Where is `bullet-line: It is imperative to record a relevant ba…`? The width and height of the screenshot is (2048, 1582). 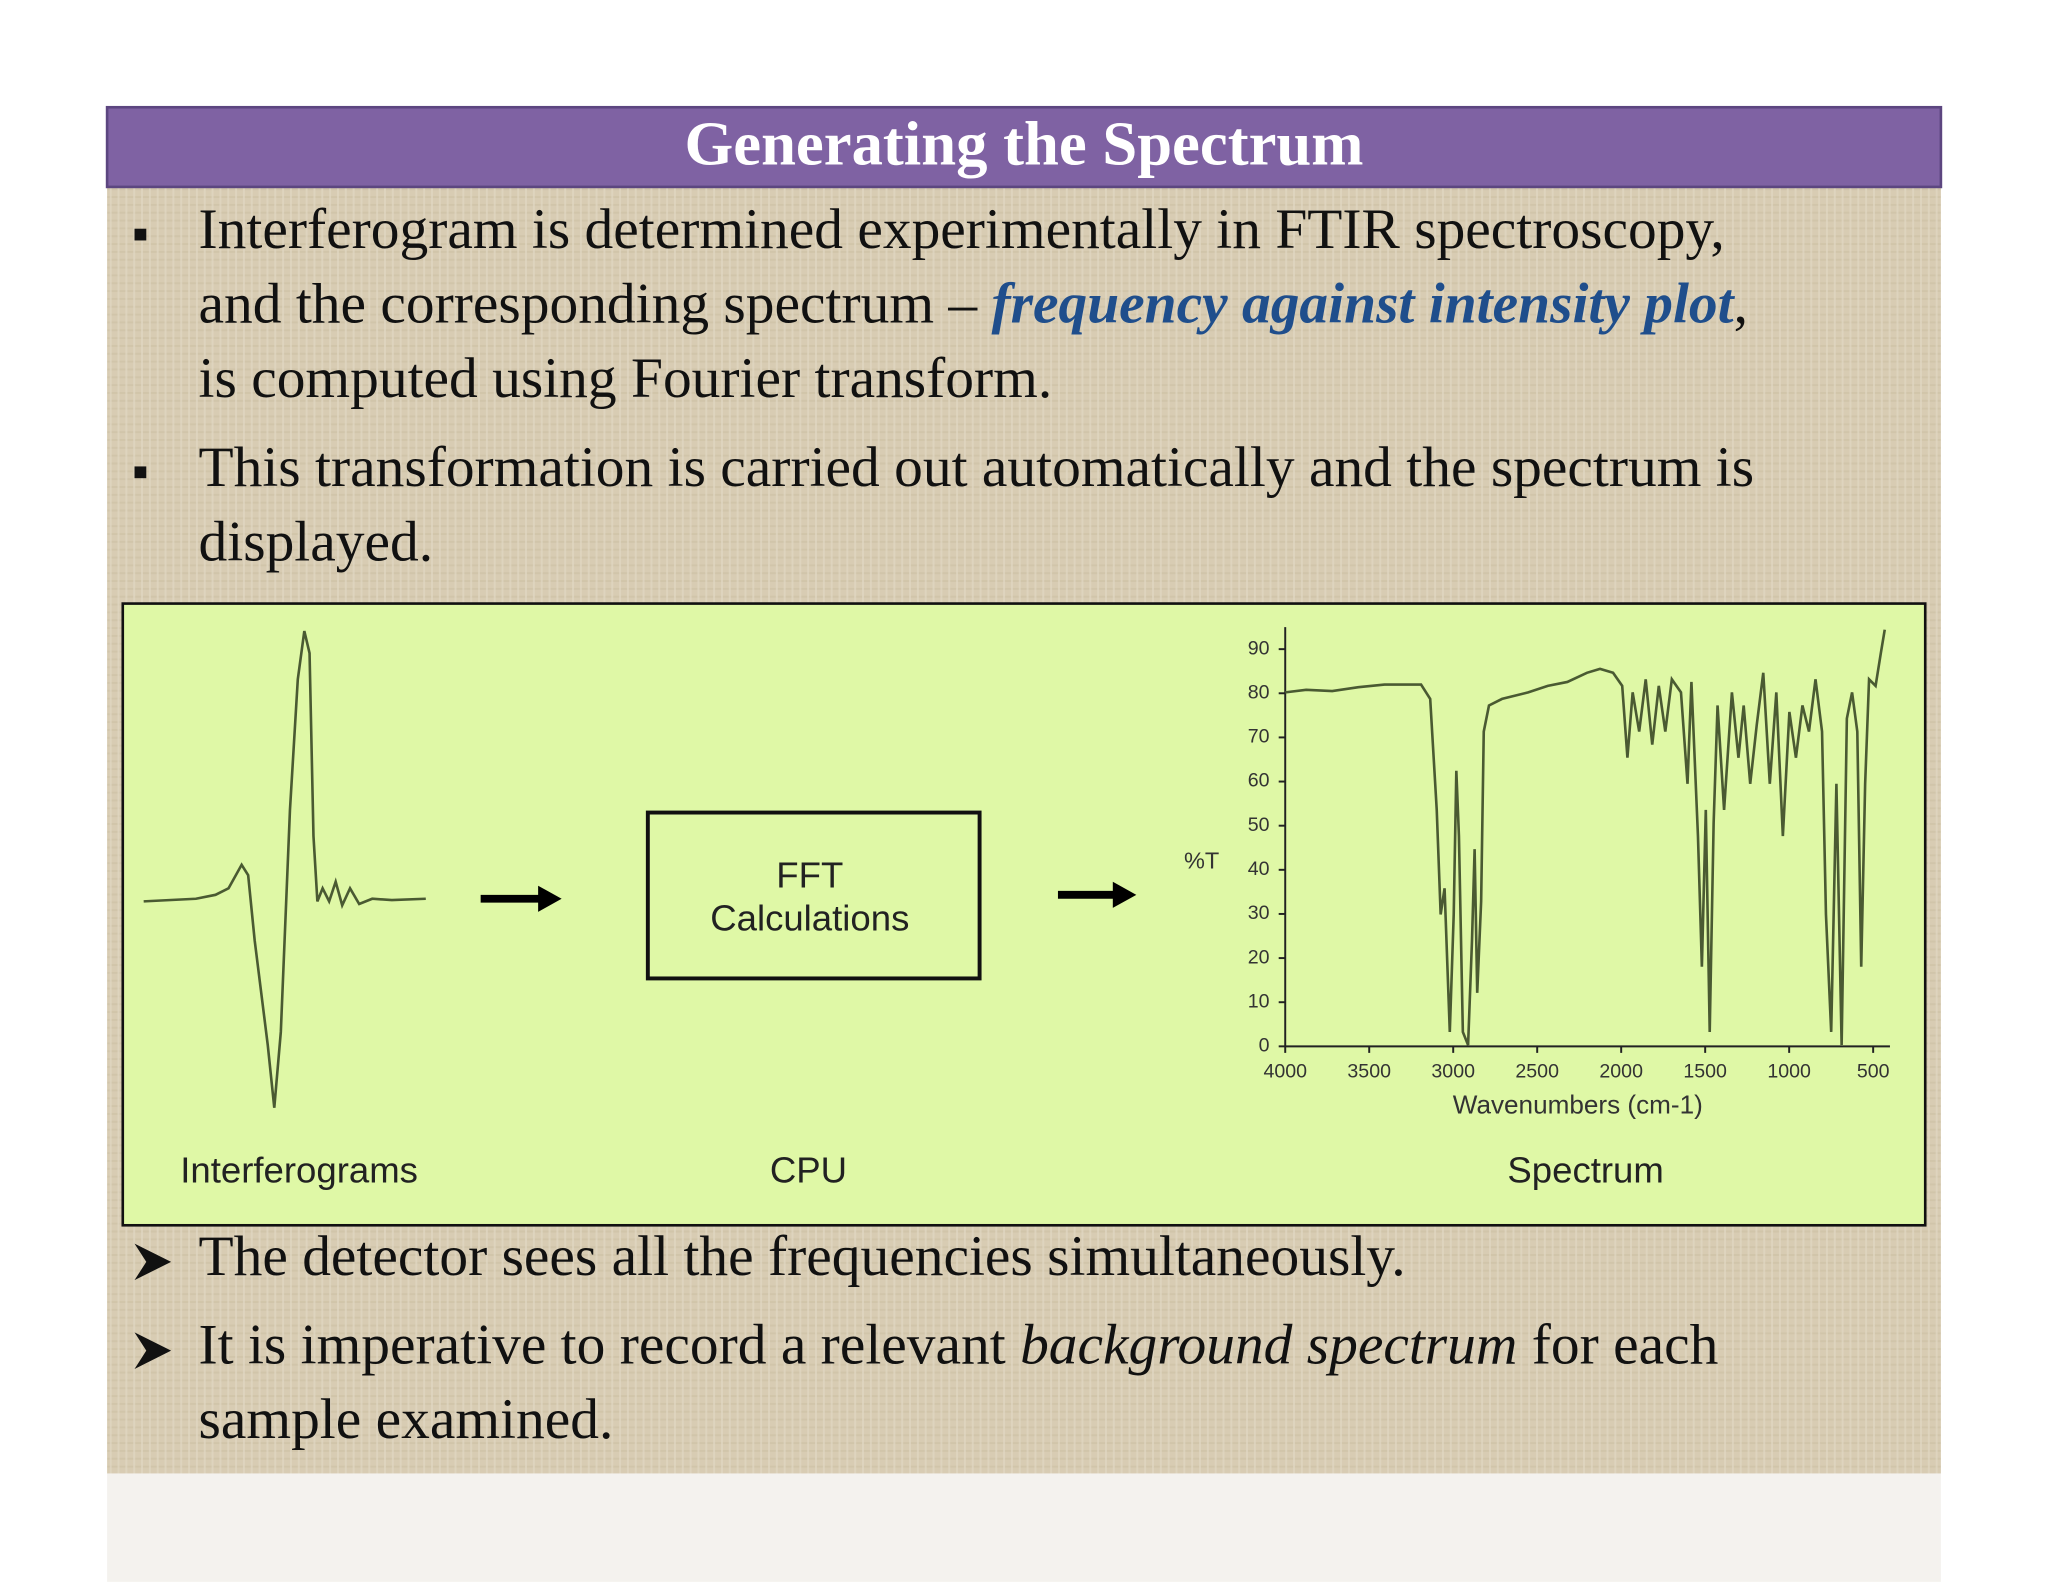
bullet-line: It is imperative to record a relevant ba… is located at coordinates (959, 1345).